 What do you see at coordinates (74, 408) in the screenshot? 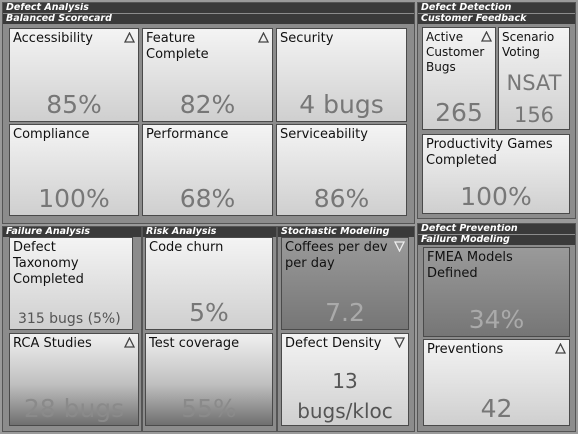
I see `tile-value: 28 bugs` at bounding box center [74, 408].